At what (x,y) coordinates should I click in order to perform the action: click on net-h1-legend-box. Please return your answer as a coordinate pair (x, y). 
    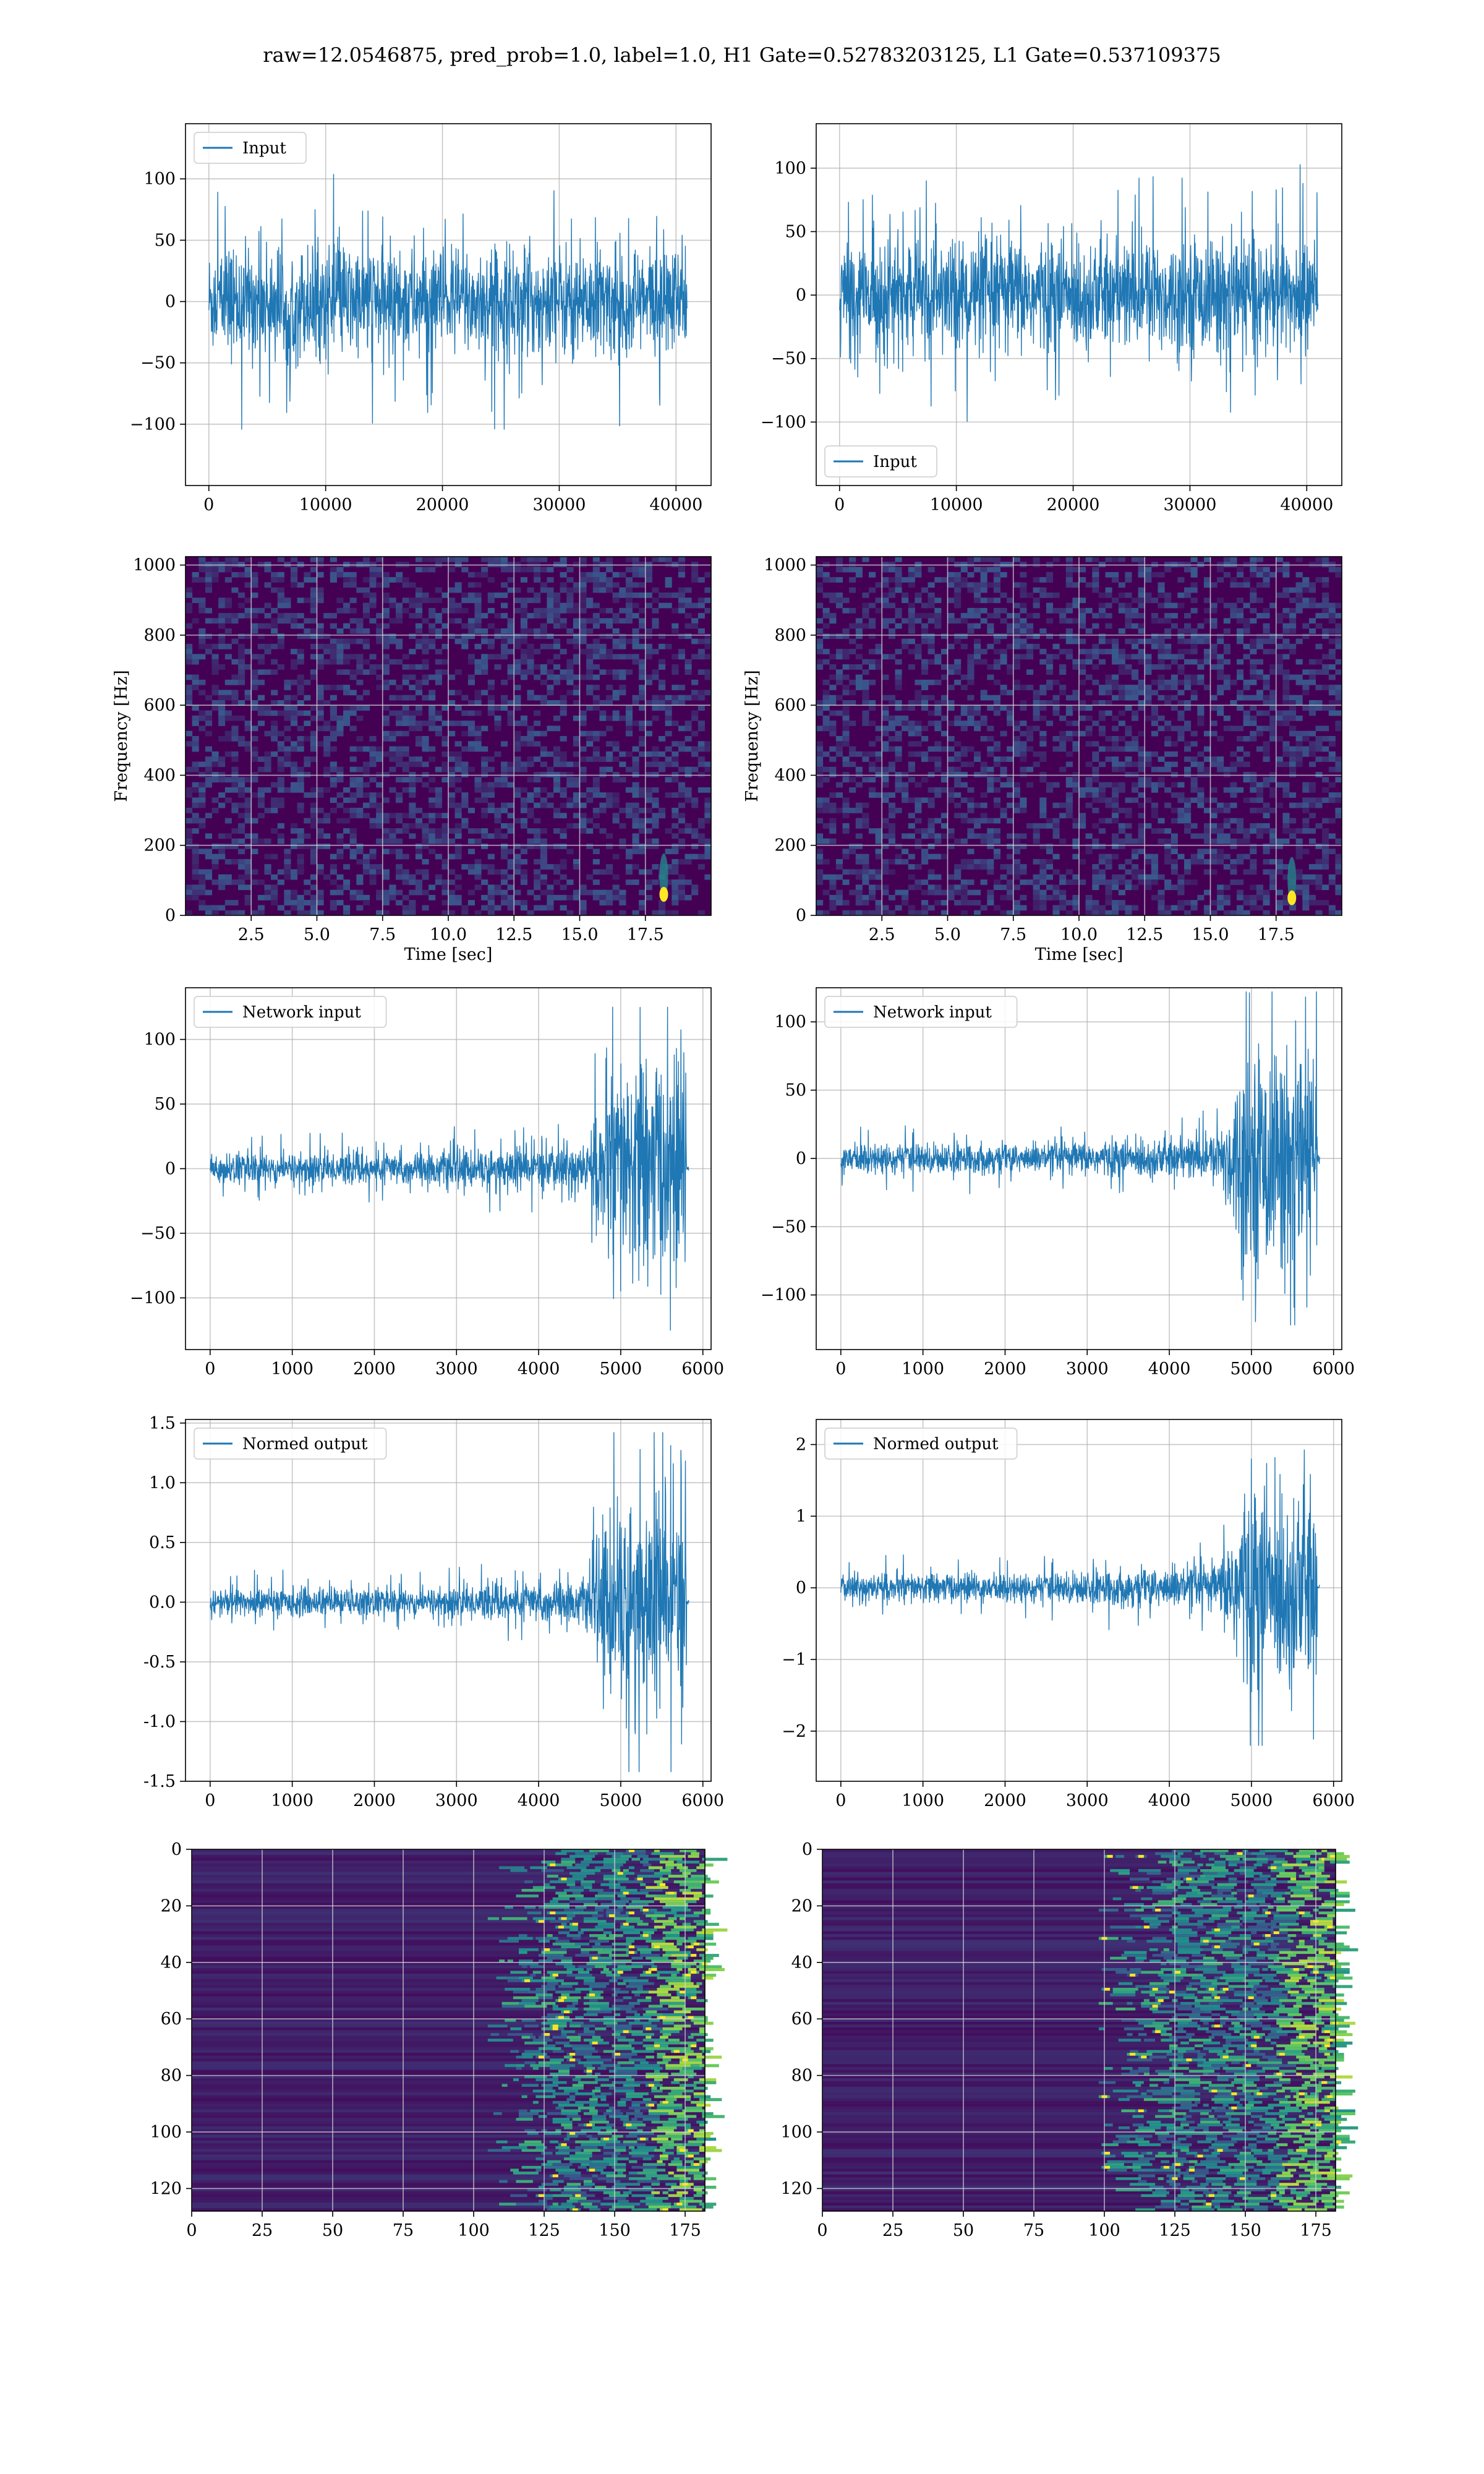
    Looking at the image, I should click on (290, 1012).